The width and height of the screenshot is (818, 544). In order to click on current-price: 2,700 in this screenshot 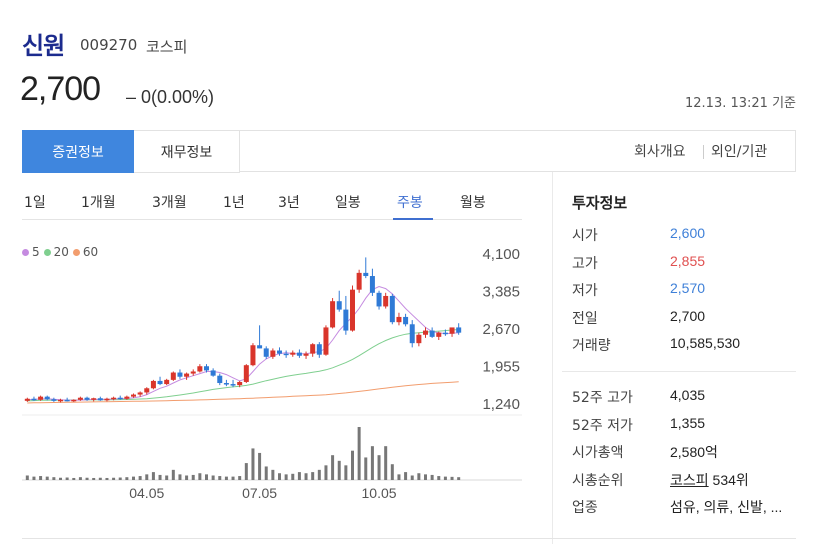, I will do `click(60, 89)`.